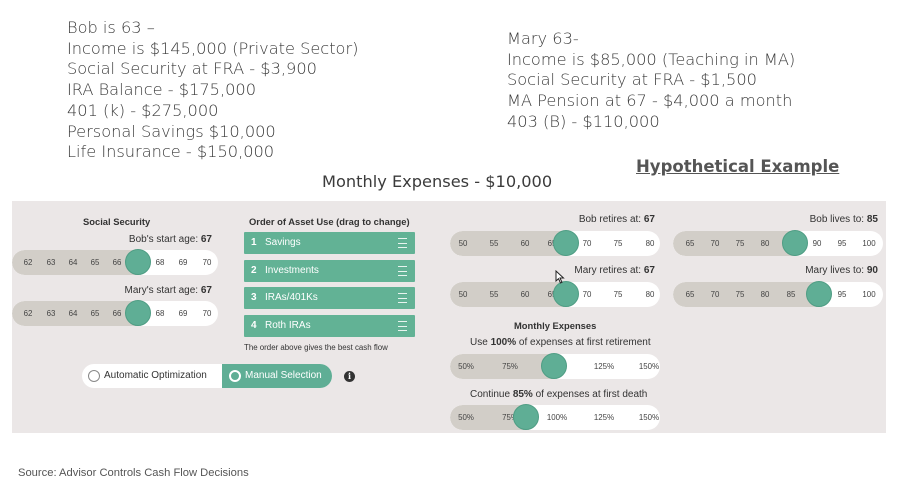  Describe the element at coordinates (649, 270) in the screenshot. I see `mary-retires-value: 67` at that location.